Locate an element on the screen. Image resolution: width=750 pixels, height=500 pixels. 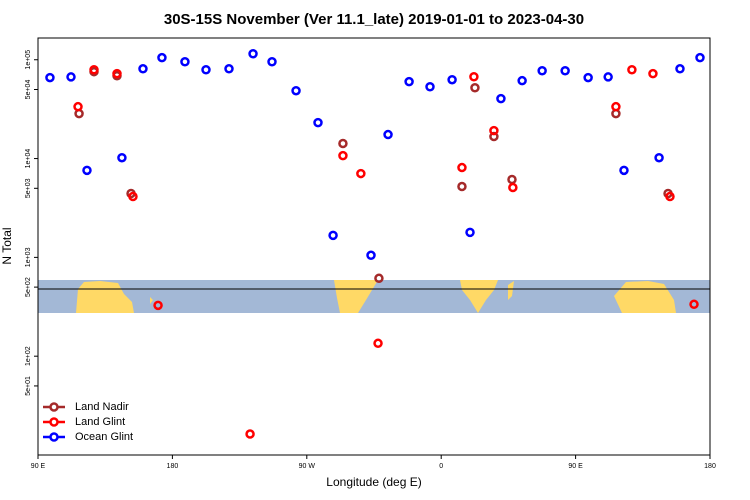
legend-label: Land Nadir is located at coordinates (102, 407).